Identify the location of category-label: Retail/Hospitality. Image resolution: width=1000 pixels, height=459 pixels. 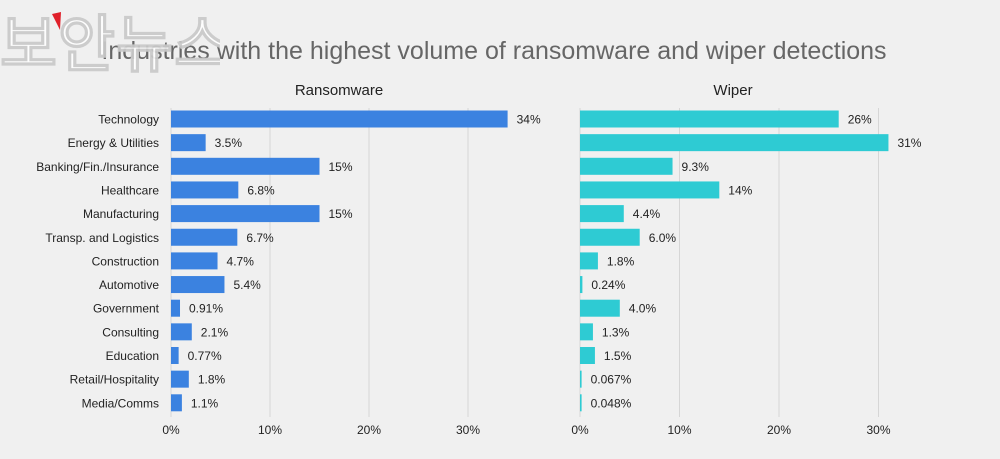
(114, 380).